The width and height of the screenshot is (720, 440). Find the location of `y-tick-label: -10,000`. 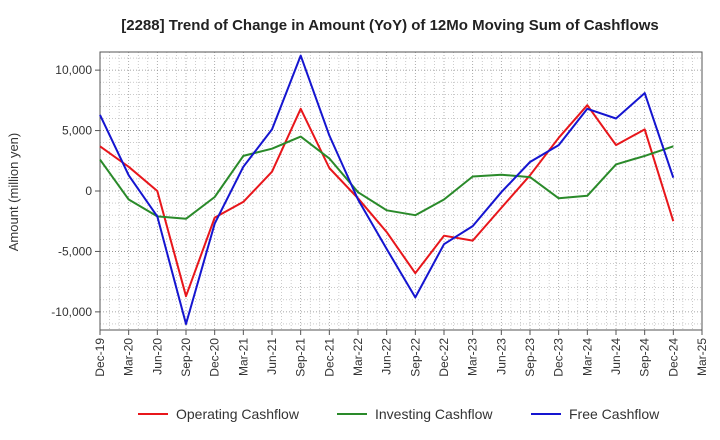

y-tick-label: -10,000 is located at coordinates (71, 312).